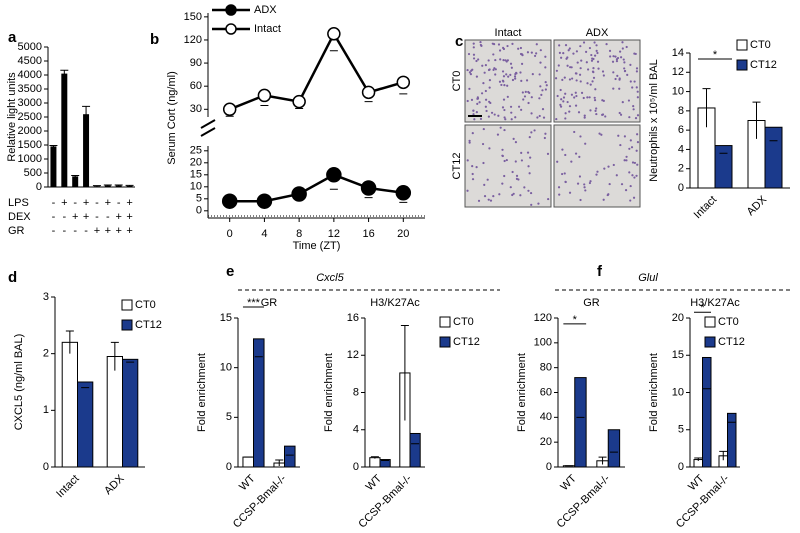  I want to click on x-tick-label: Intact, so click(706, 208).